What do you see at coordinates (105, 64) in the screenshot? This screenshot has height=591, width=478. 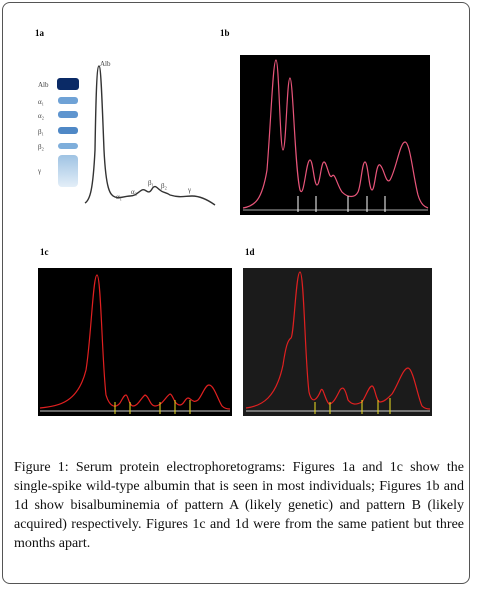 I see `peak-label: Alb` at bounding box center [105, 64].